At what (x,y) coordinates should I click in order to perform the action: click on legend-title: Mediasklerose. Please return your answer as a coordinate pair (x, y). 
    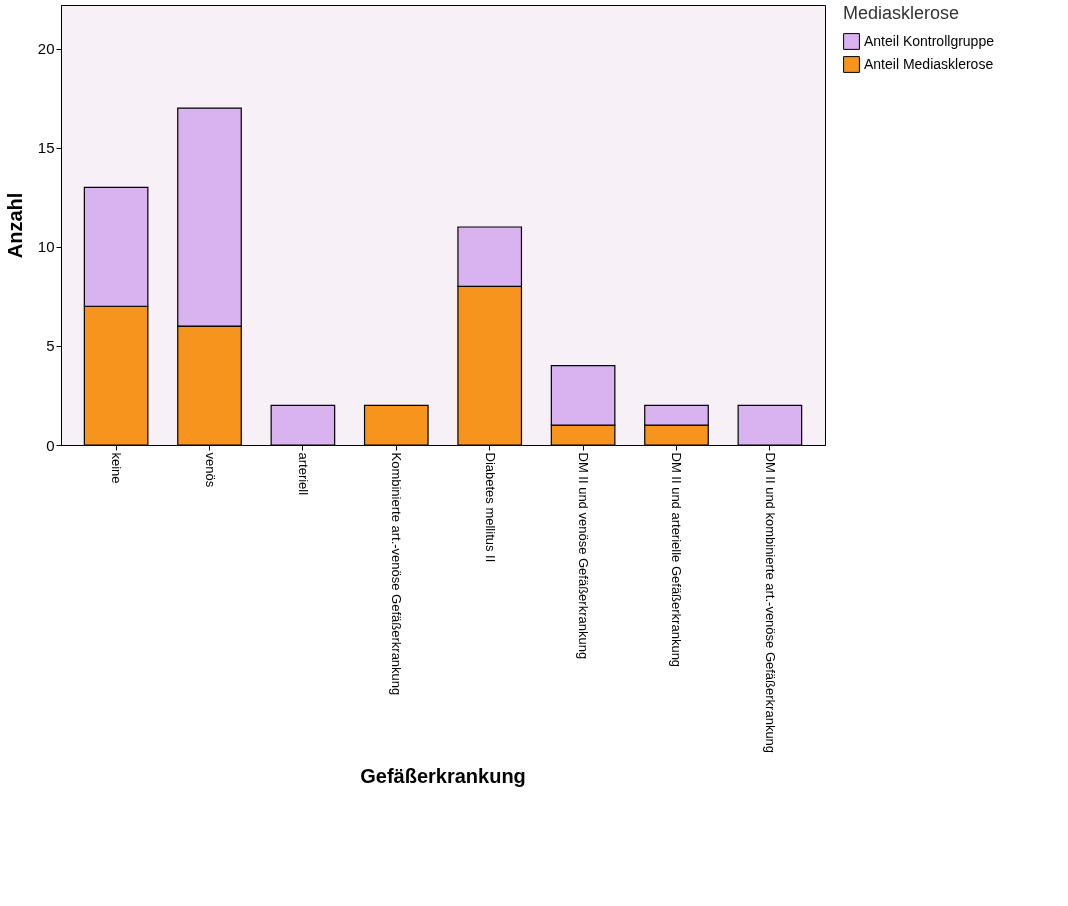
    Looking at the image, I should click on (901, 13).